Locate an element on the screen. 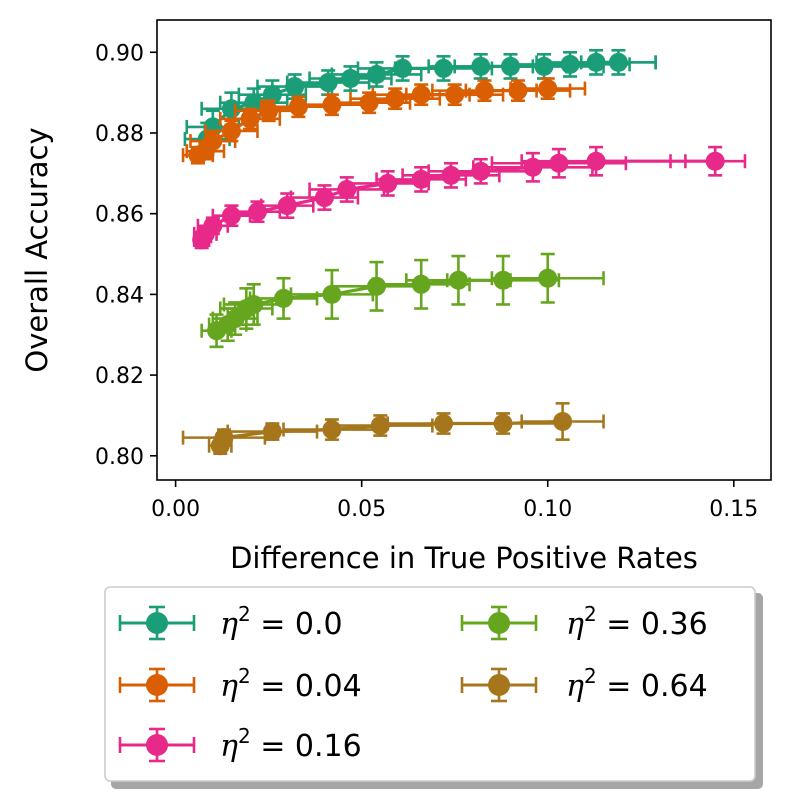 This screenshot has width=793, height=804. legend-label: η2 = 0.36 is located at coordinates (637, 622).